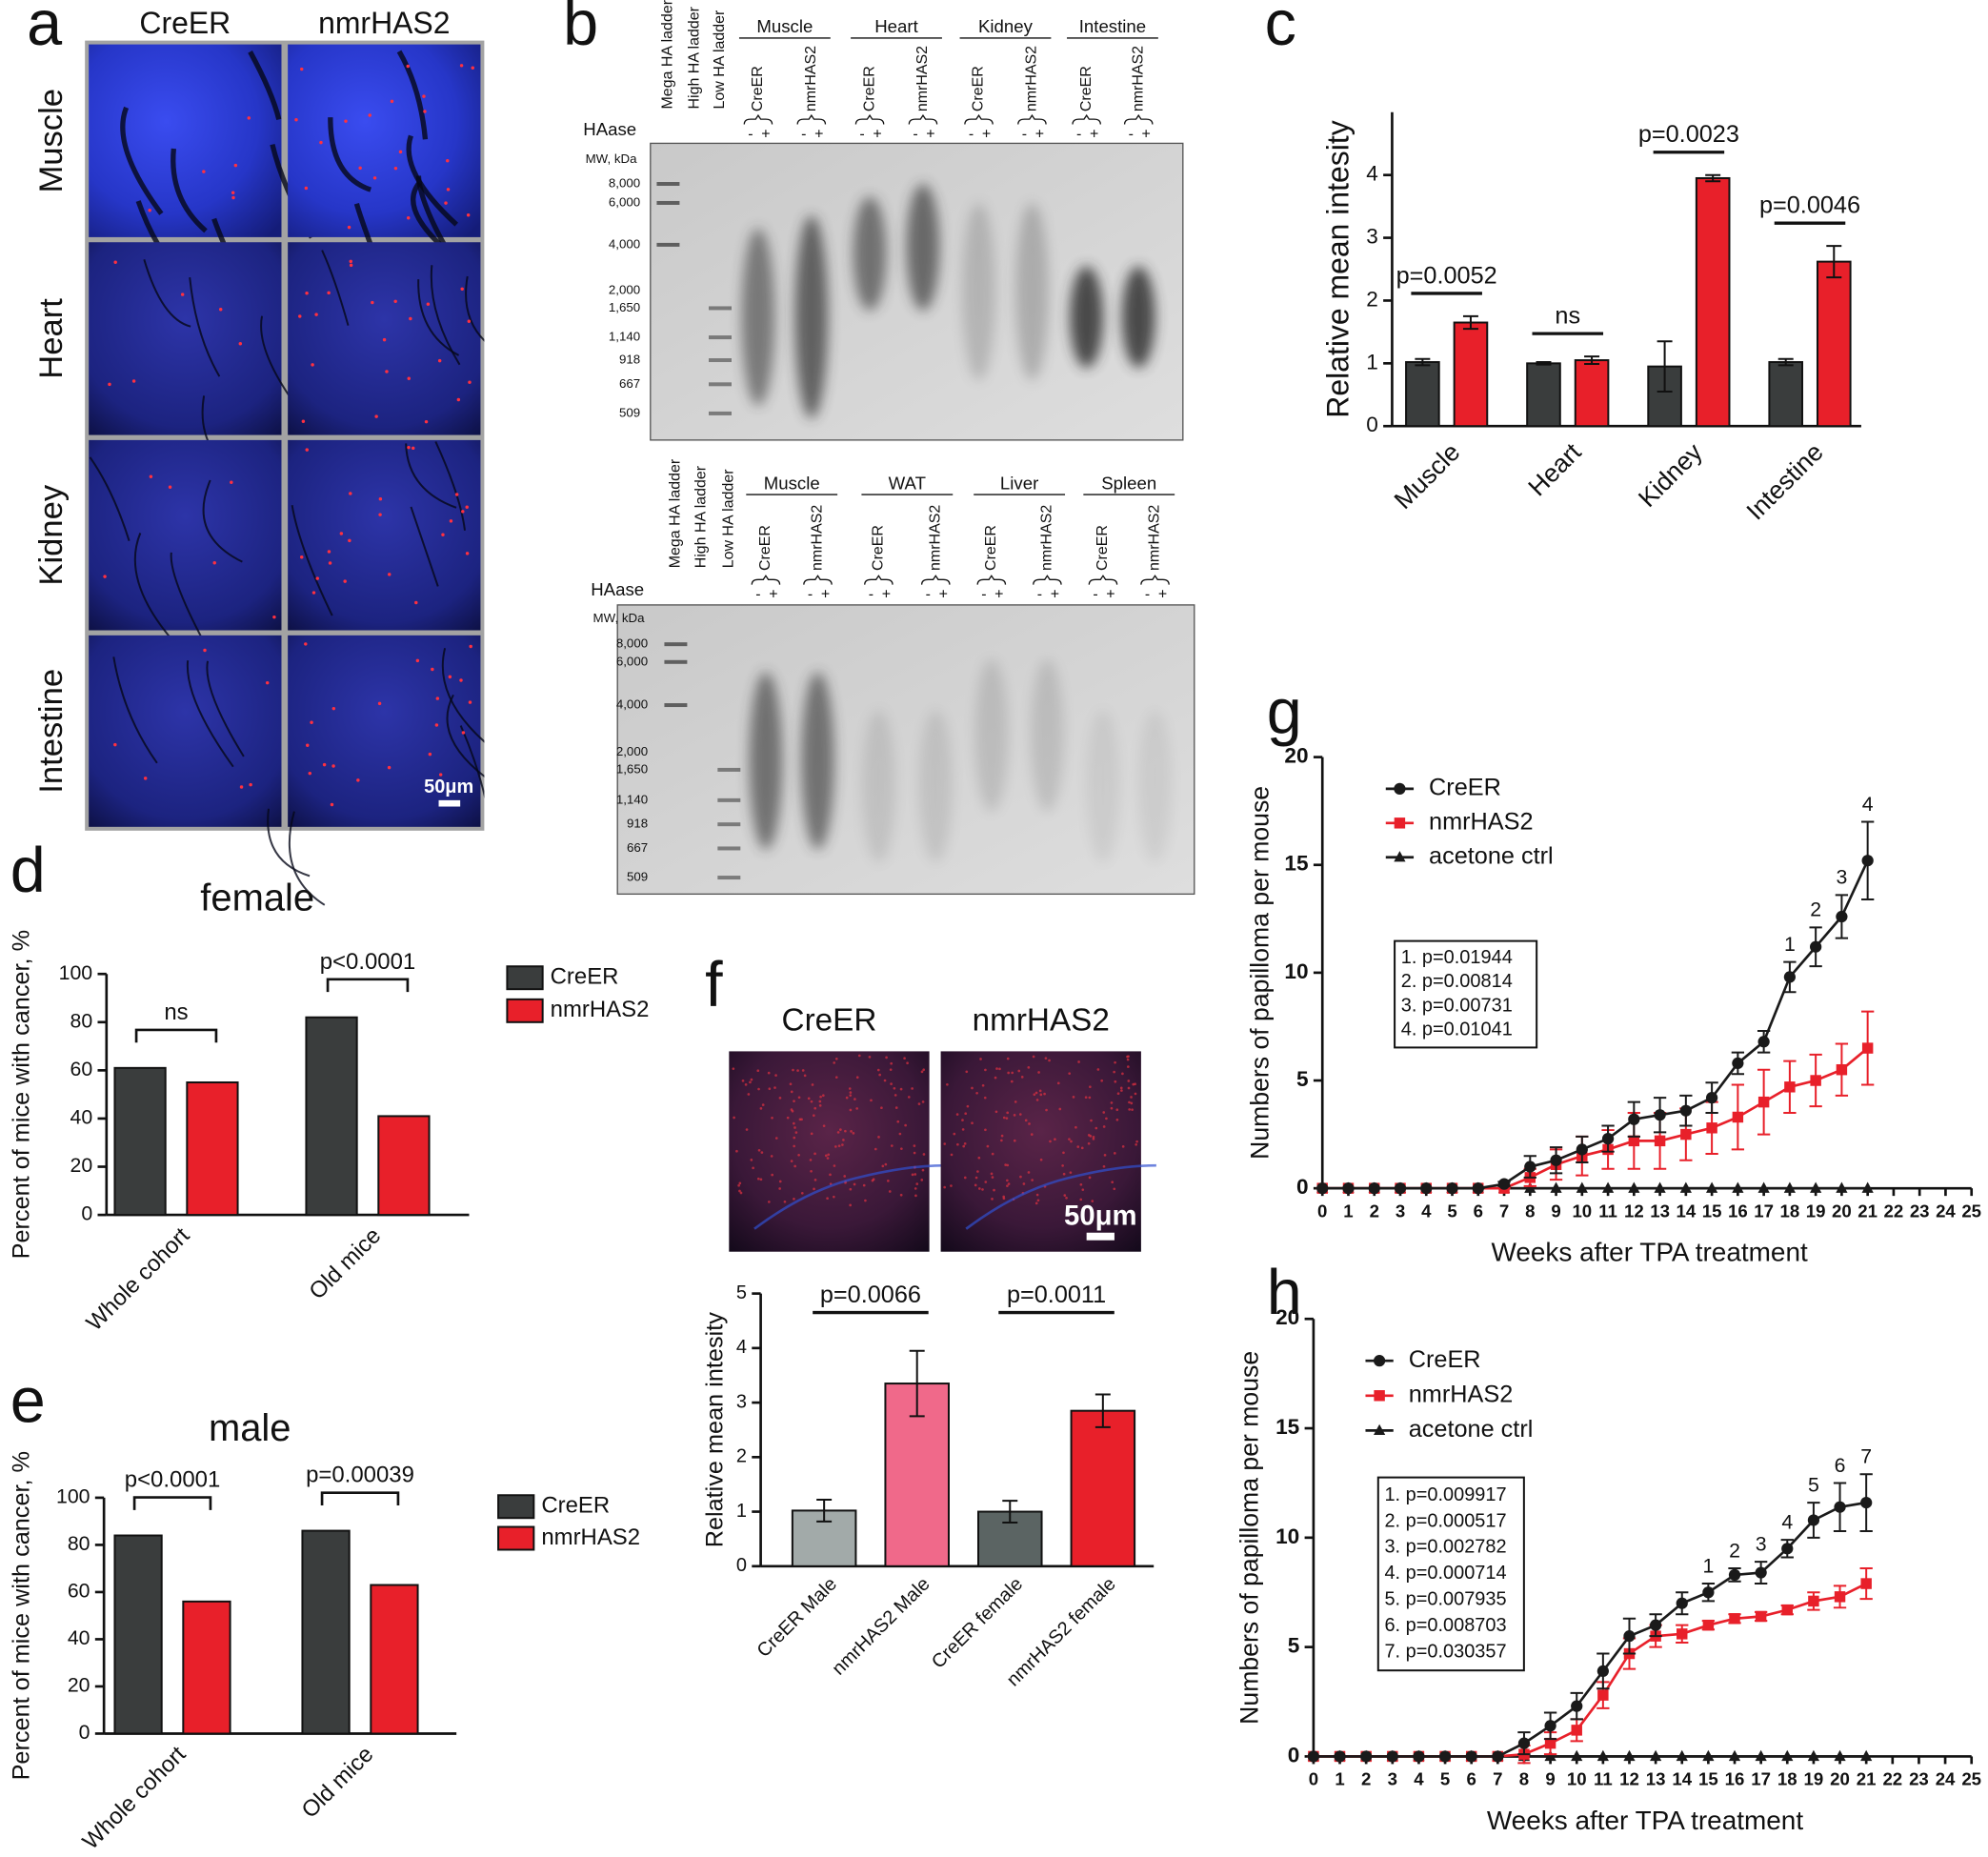 The height and width of the screenshot is (1857, 1988). What do you see at coordinates (765, 548) in the screenshot?
I see `lane-label: CreER` at bounding box center [765, 548].